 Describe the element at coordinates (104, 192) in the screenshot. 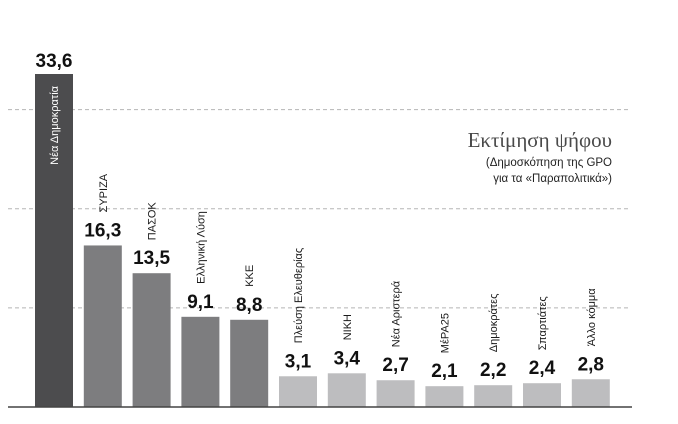

I see `category-label: ΣΥΡΙΖΑ` at that location.